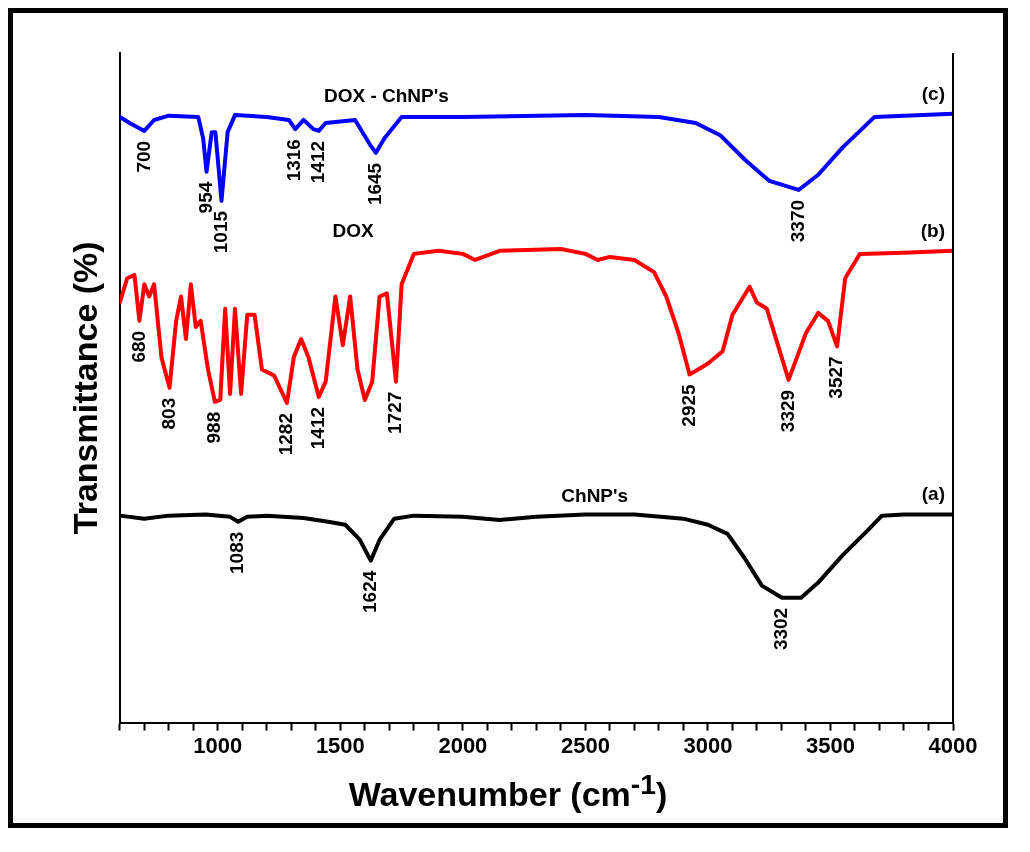 The height and width of the screenshot is (852, 1030). Describe the element at coordinates (781, 629) in the screenshot. I see `annotation: 3302` at that location.